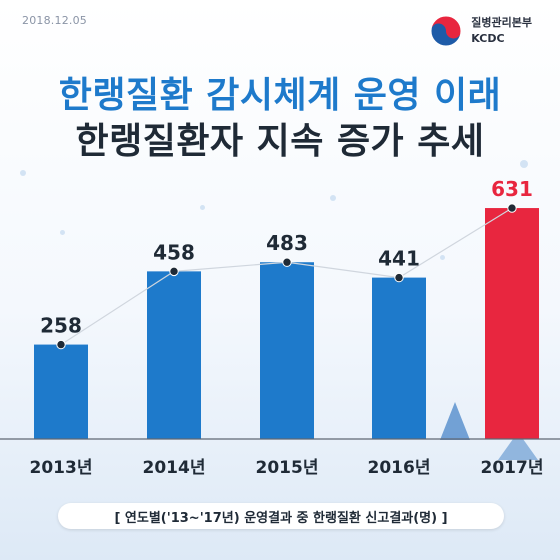  I want to click on date-label: 2018.12.05, so click(54, 20).